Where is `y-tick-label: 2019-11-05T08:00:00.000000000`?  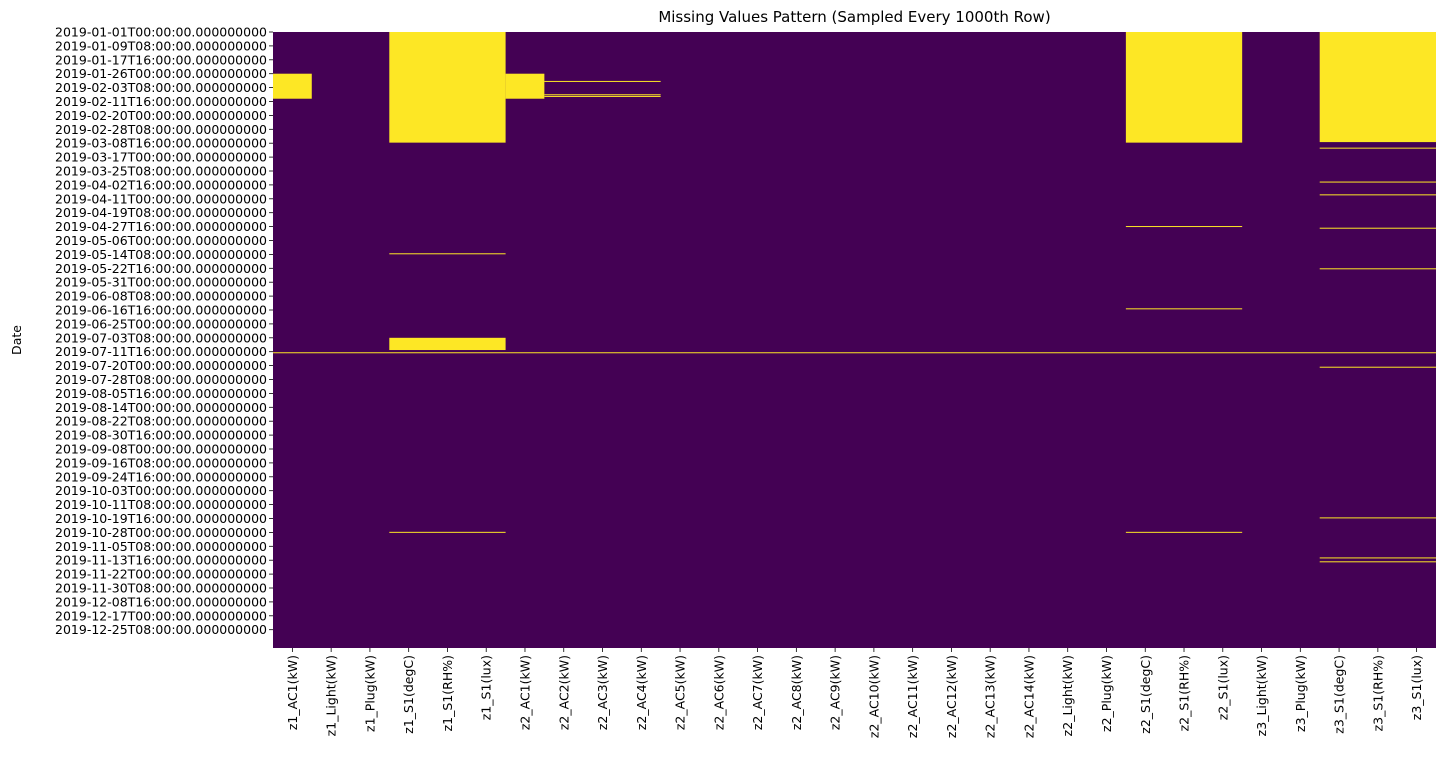 y-tick-label: 2019-11-05T08:00:00.000000000 is located at coordinates (161, 546).